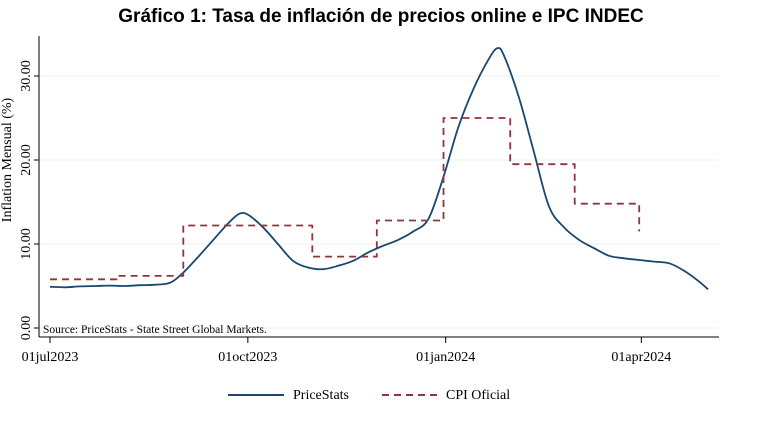  I want to click on x-axis: 01jul2023 01oct2023 01jan2024 01apr2024, so click(370, 350).